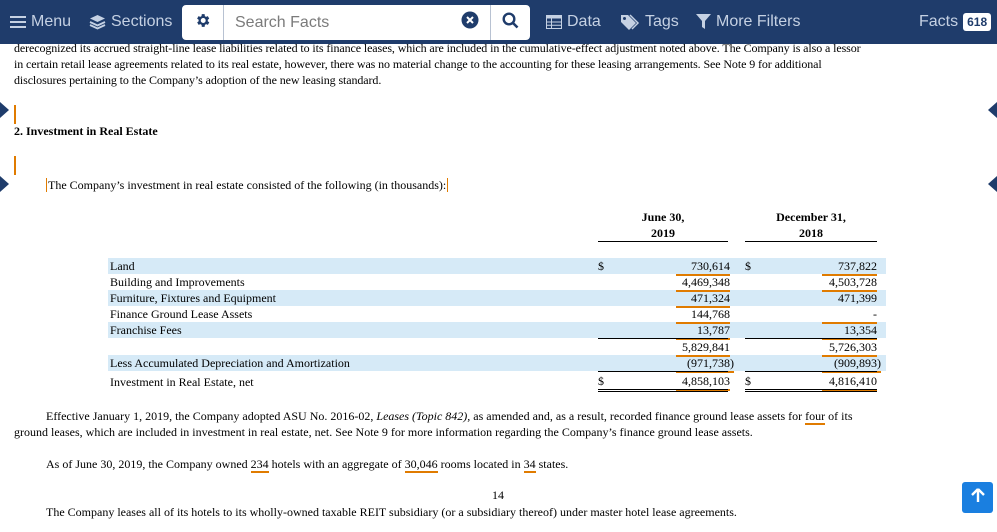  I want to click on fact-value: 4,858,103, so click(703, 382).